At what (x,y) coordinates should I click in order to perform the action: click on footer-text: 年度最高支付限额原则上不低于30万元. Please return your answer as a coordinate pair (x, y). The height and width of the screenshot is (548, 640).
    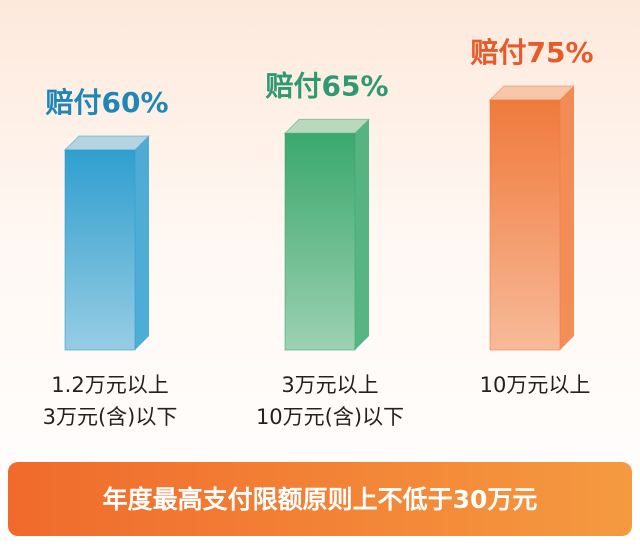
    Looking at the image, I should click on (320, 499).